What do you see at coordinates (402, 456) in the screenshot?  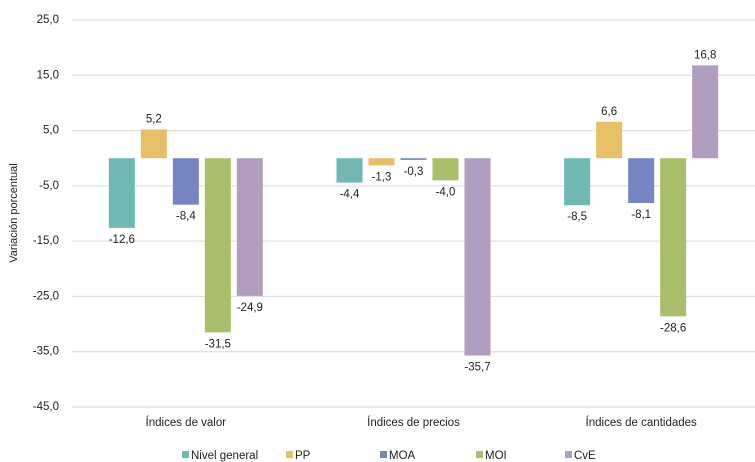 I see `legend-label: MOA` at bounding box center [402, 456].